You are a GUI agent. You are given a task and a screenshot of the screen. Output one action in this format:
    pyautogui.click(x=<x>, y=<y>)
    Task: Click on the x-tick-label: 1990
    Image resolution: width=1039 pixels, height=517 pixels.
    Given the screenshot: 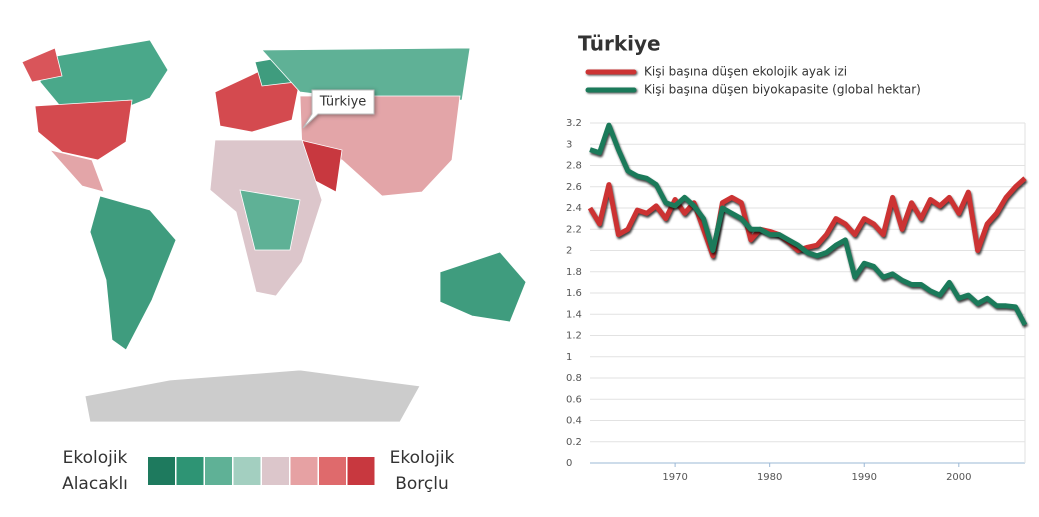 What is the action you would take?
    pyautogui.click(x=864, y=477)
    